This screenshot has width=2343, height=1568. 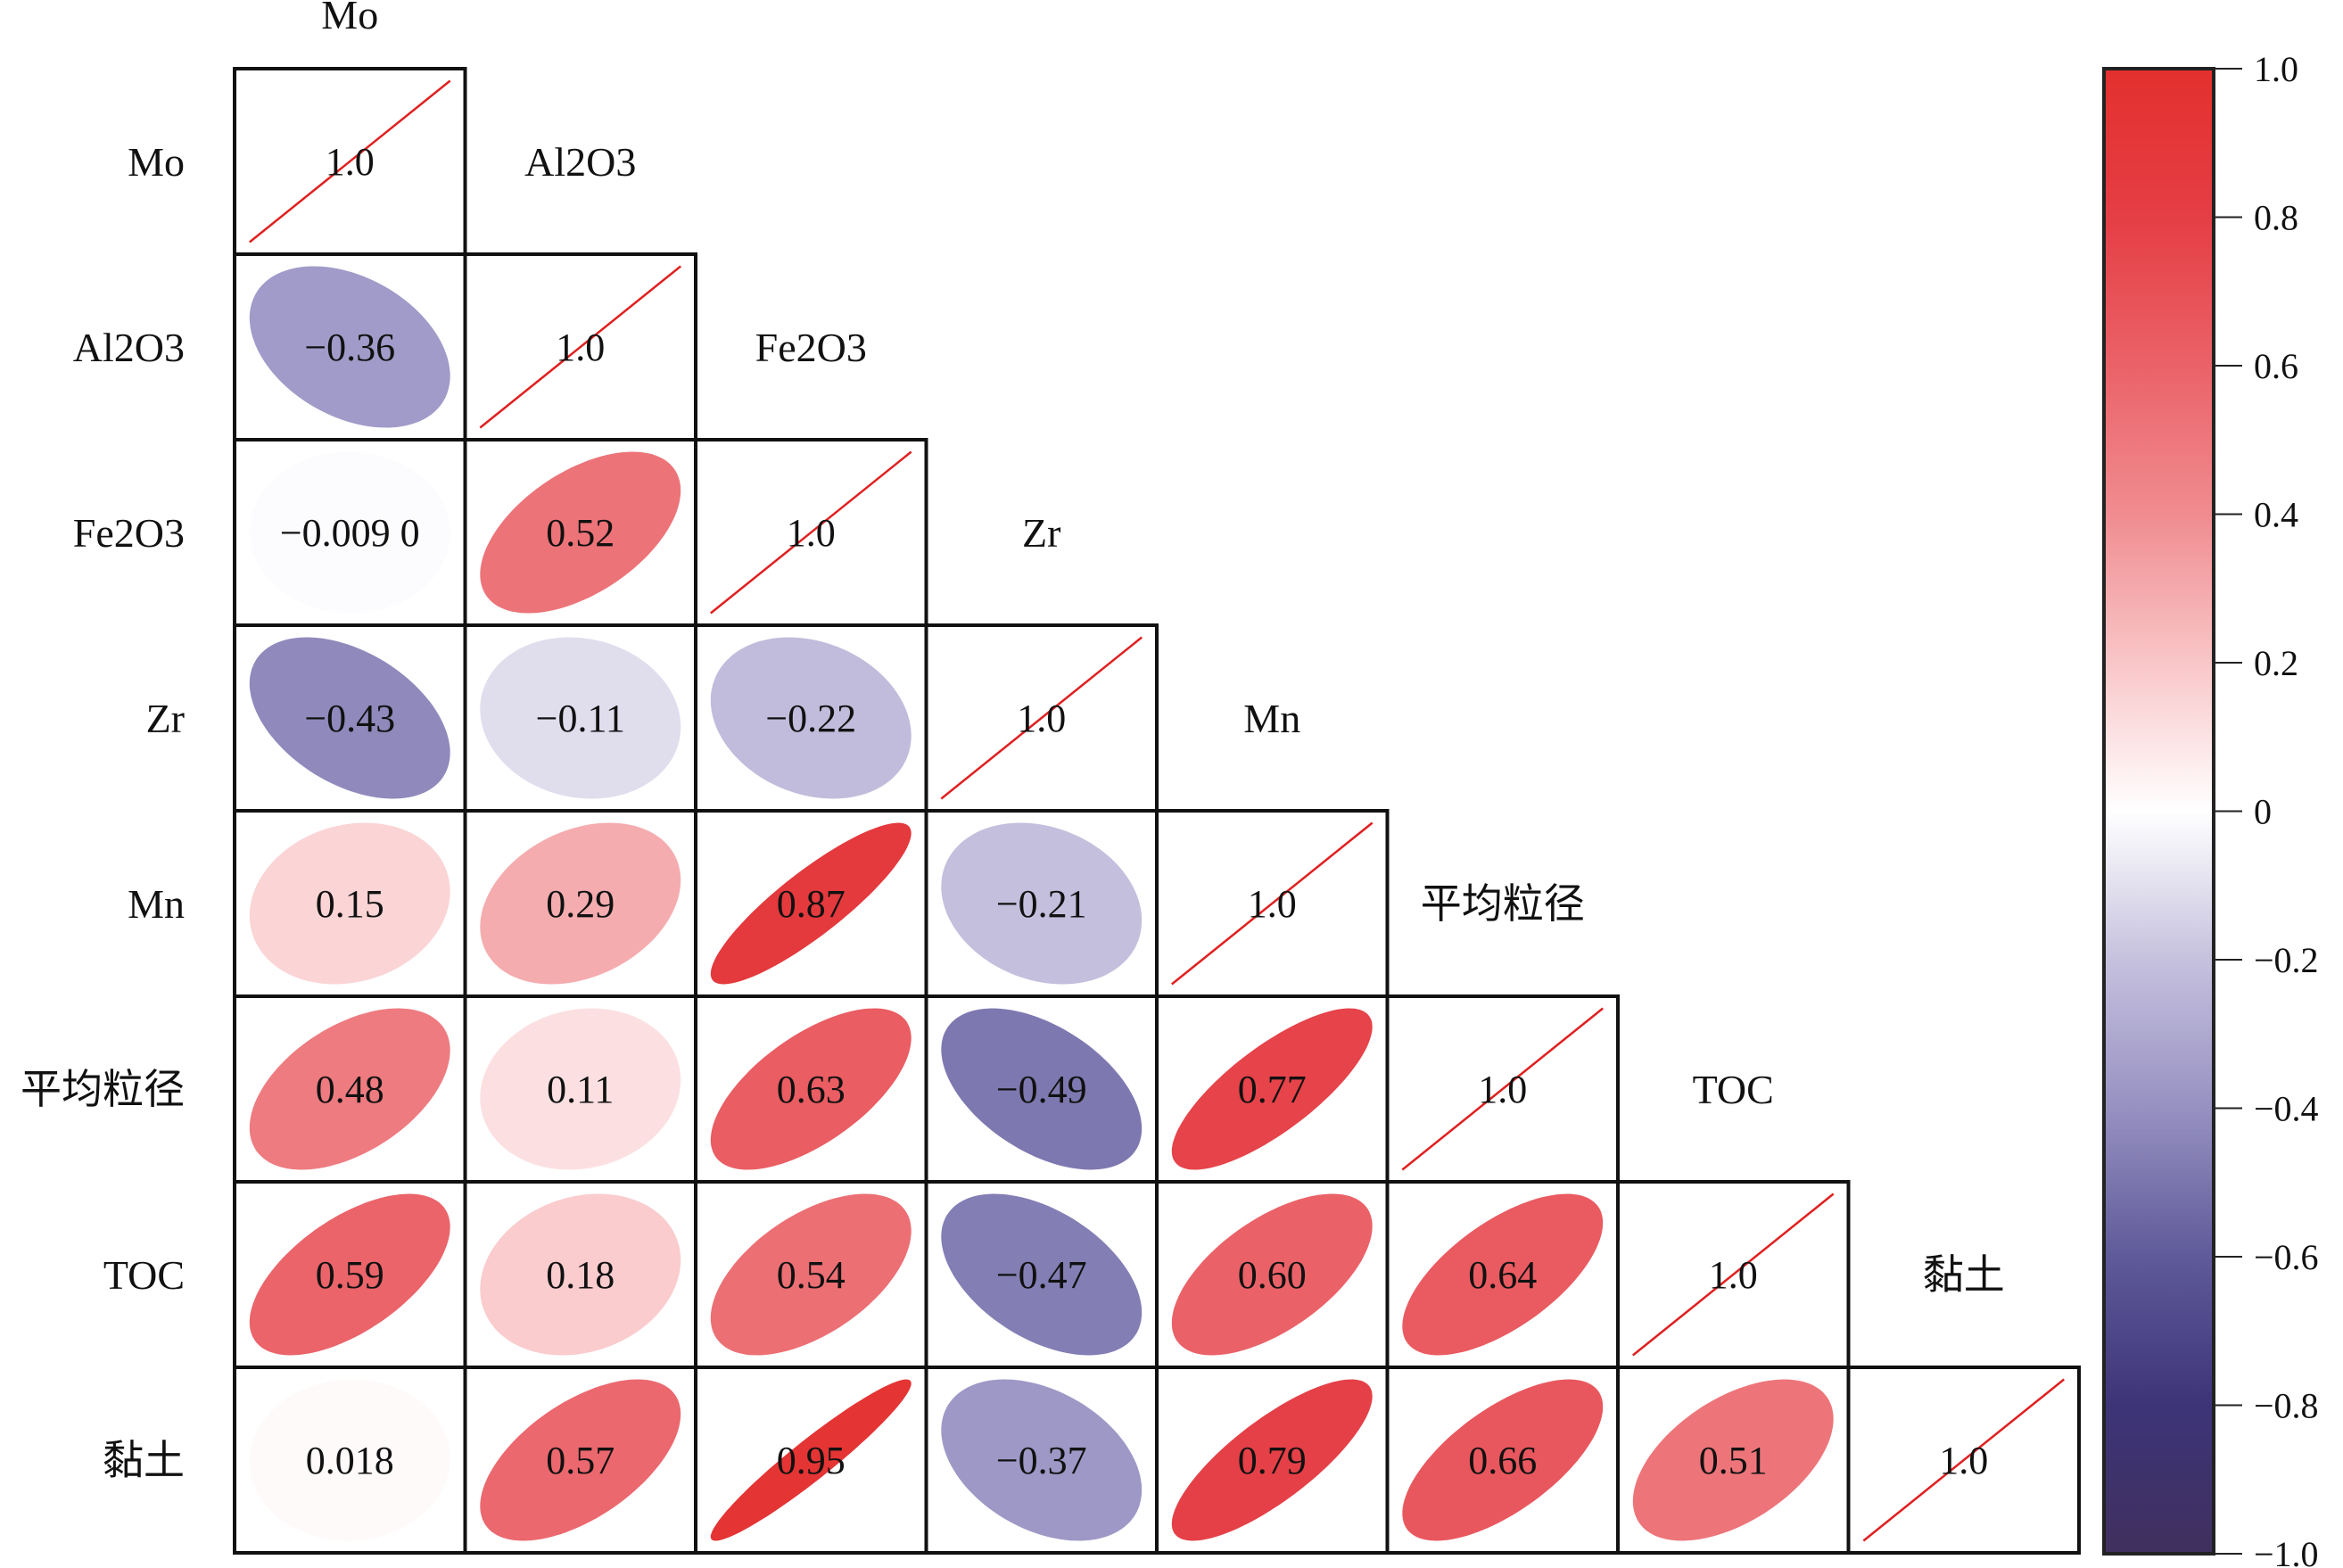 I want to click on row-label: 平均粒径, so click(x=103, y=1089).